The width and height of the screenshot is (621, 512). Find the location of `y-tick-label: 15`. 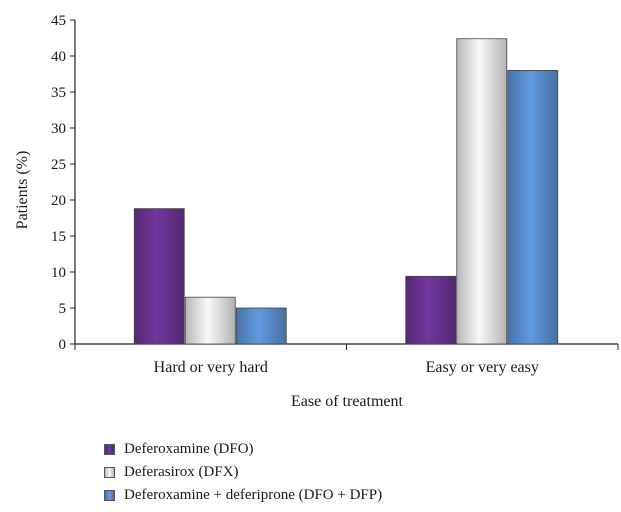

y-tick-label: 15 is located at coordinates (58, 237).